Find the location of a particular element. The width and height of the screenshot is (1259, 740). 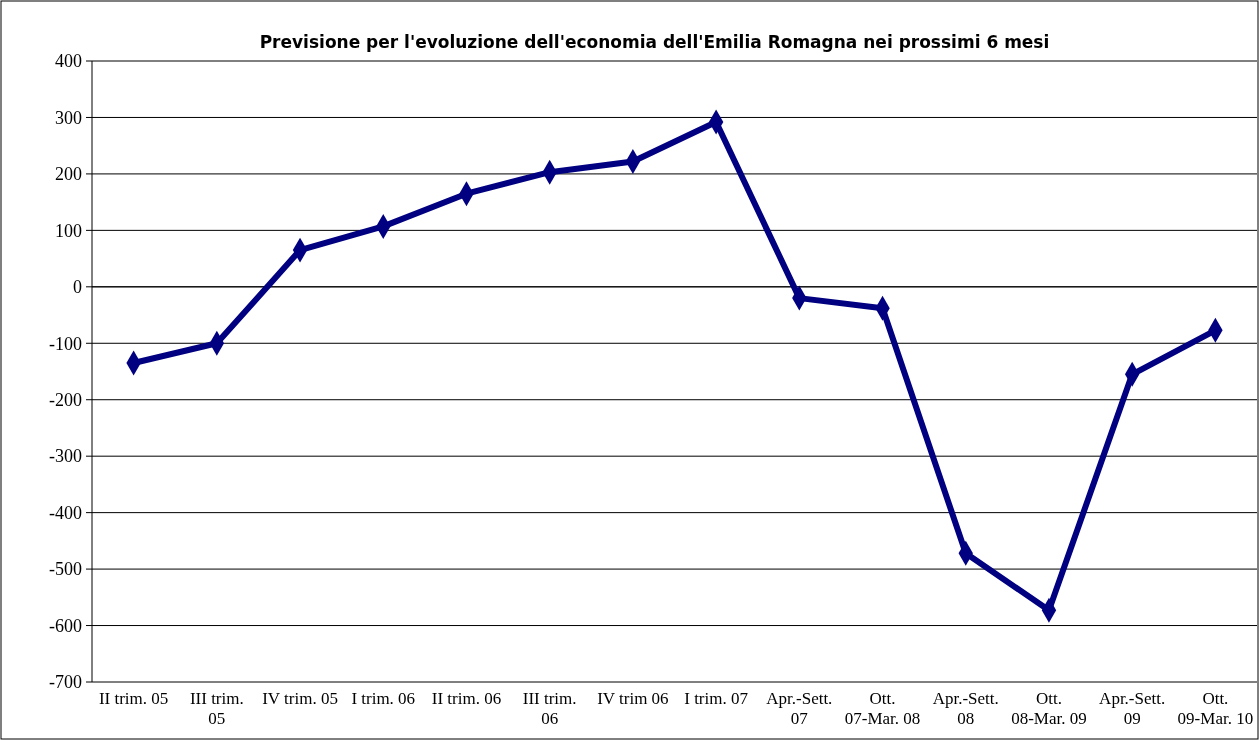

x-tick-label: Apr.-Sett. 09 is located at coordinates (1132, 708).